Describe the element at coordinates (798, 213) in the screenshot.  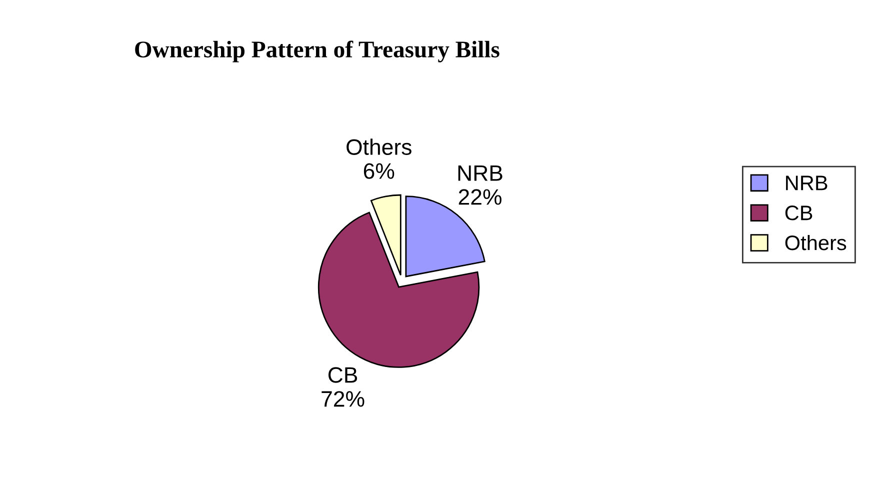
I see `legend-label: CB` at that location.